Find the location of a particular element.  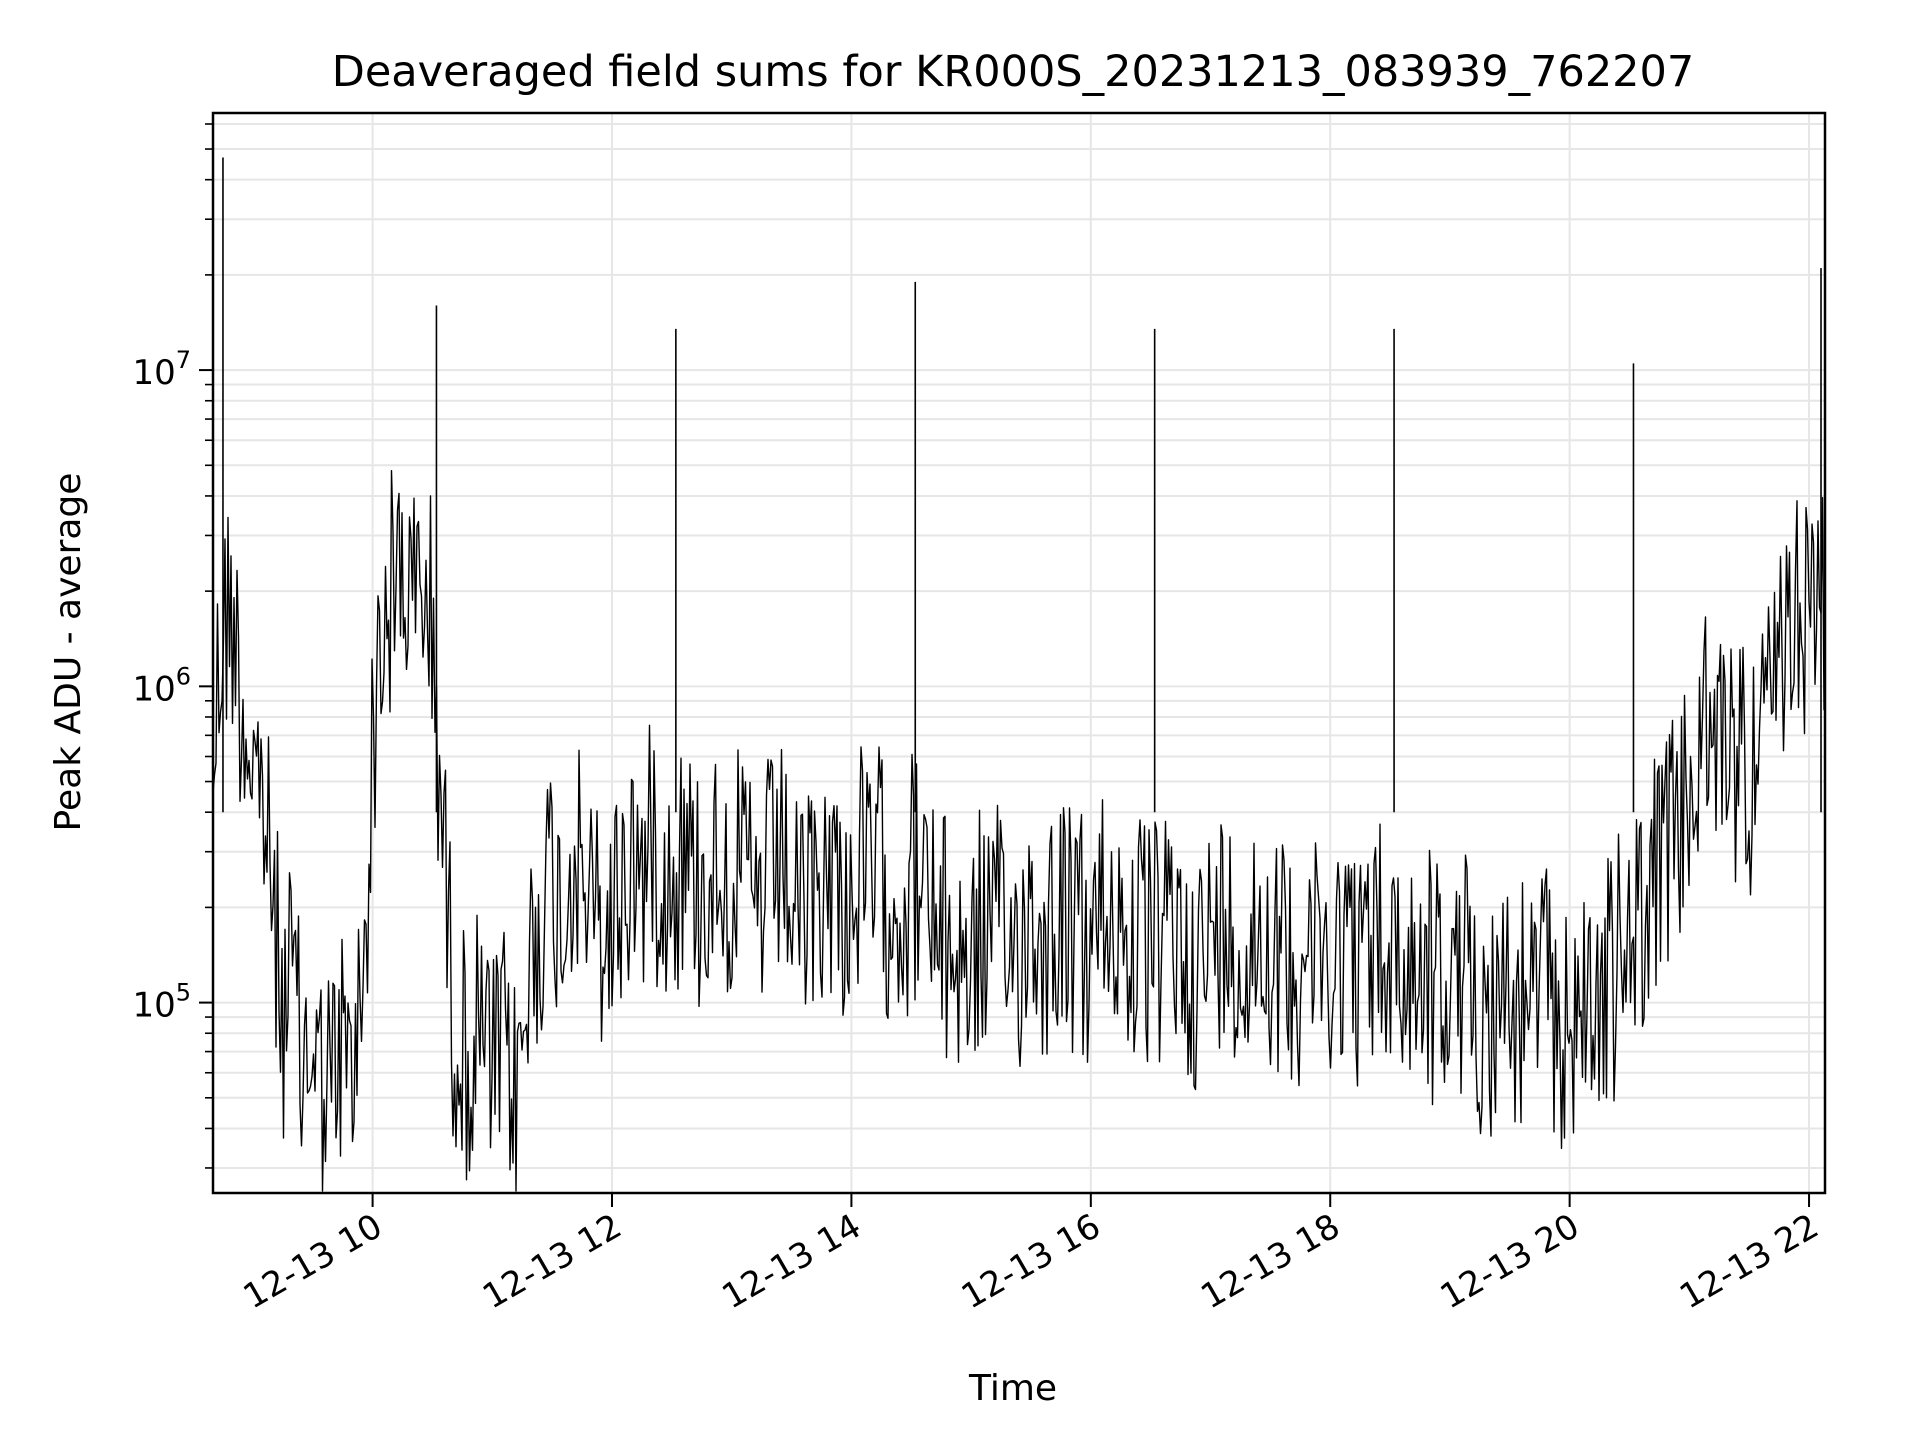

x-axis-label: Time is located at coordinates (1012, 1388).